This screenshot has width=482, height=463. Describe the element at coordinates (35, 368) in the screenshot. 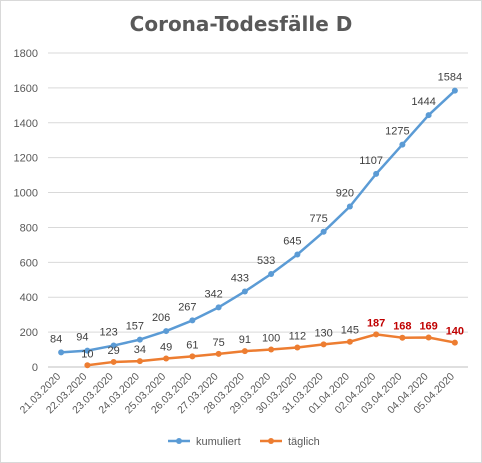

I see `y-tick-label: 0` at that location.